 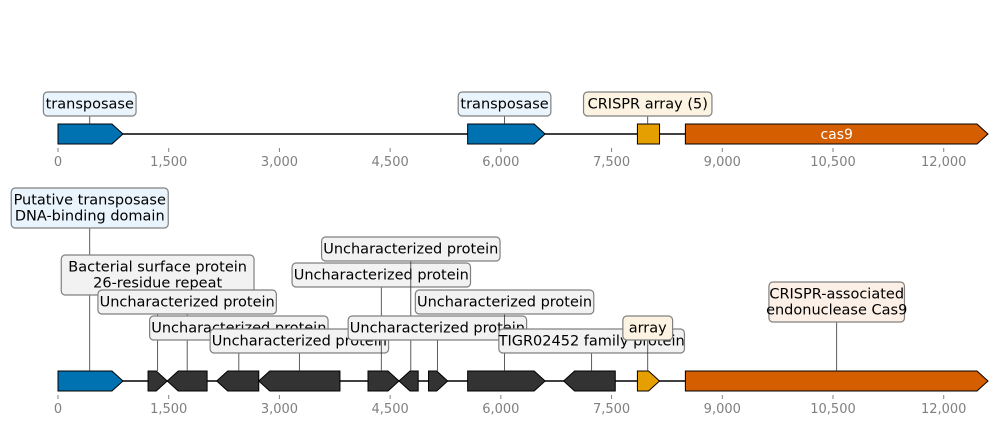 What do you see at coordinates (647, 118) in the screenshot?
I see `feature-summary-2: CRISPR array (5)` at bounding box center [647, 118].